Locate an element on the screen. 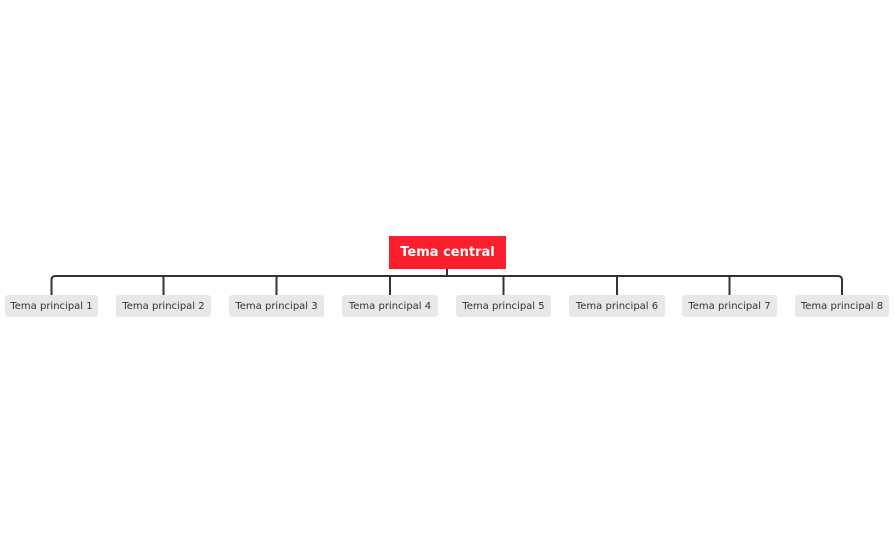  central-topic: Tema central is located at coordinates (447, 252).